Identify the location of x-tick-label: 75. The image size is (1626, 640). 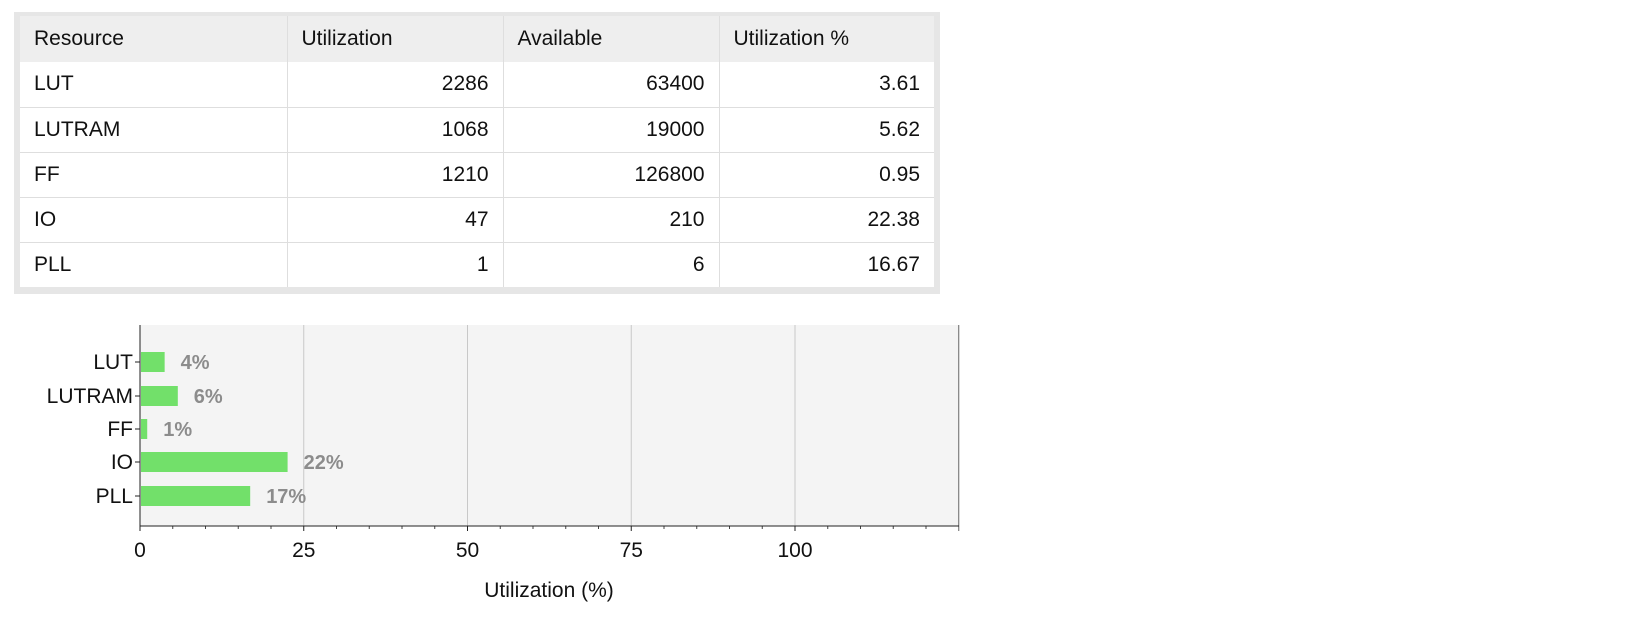
(631, 550).